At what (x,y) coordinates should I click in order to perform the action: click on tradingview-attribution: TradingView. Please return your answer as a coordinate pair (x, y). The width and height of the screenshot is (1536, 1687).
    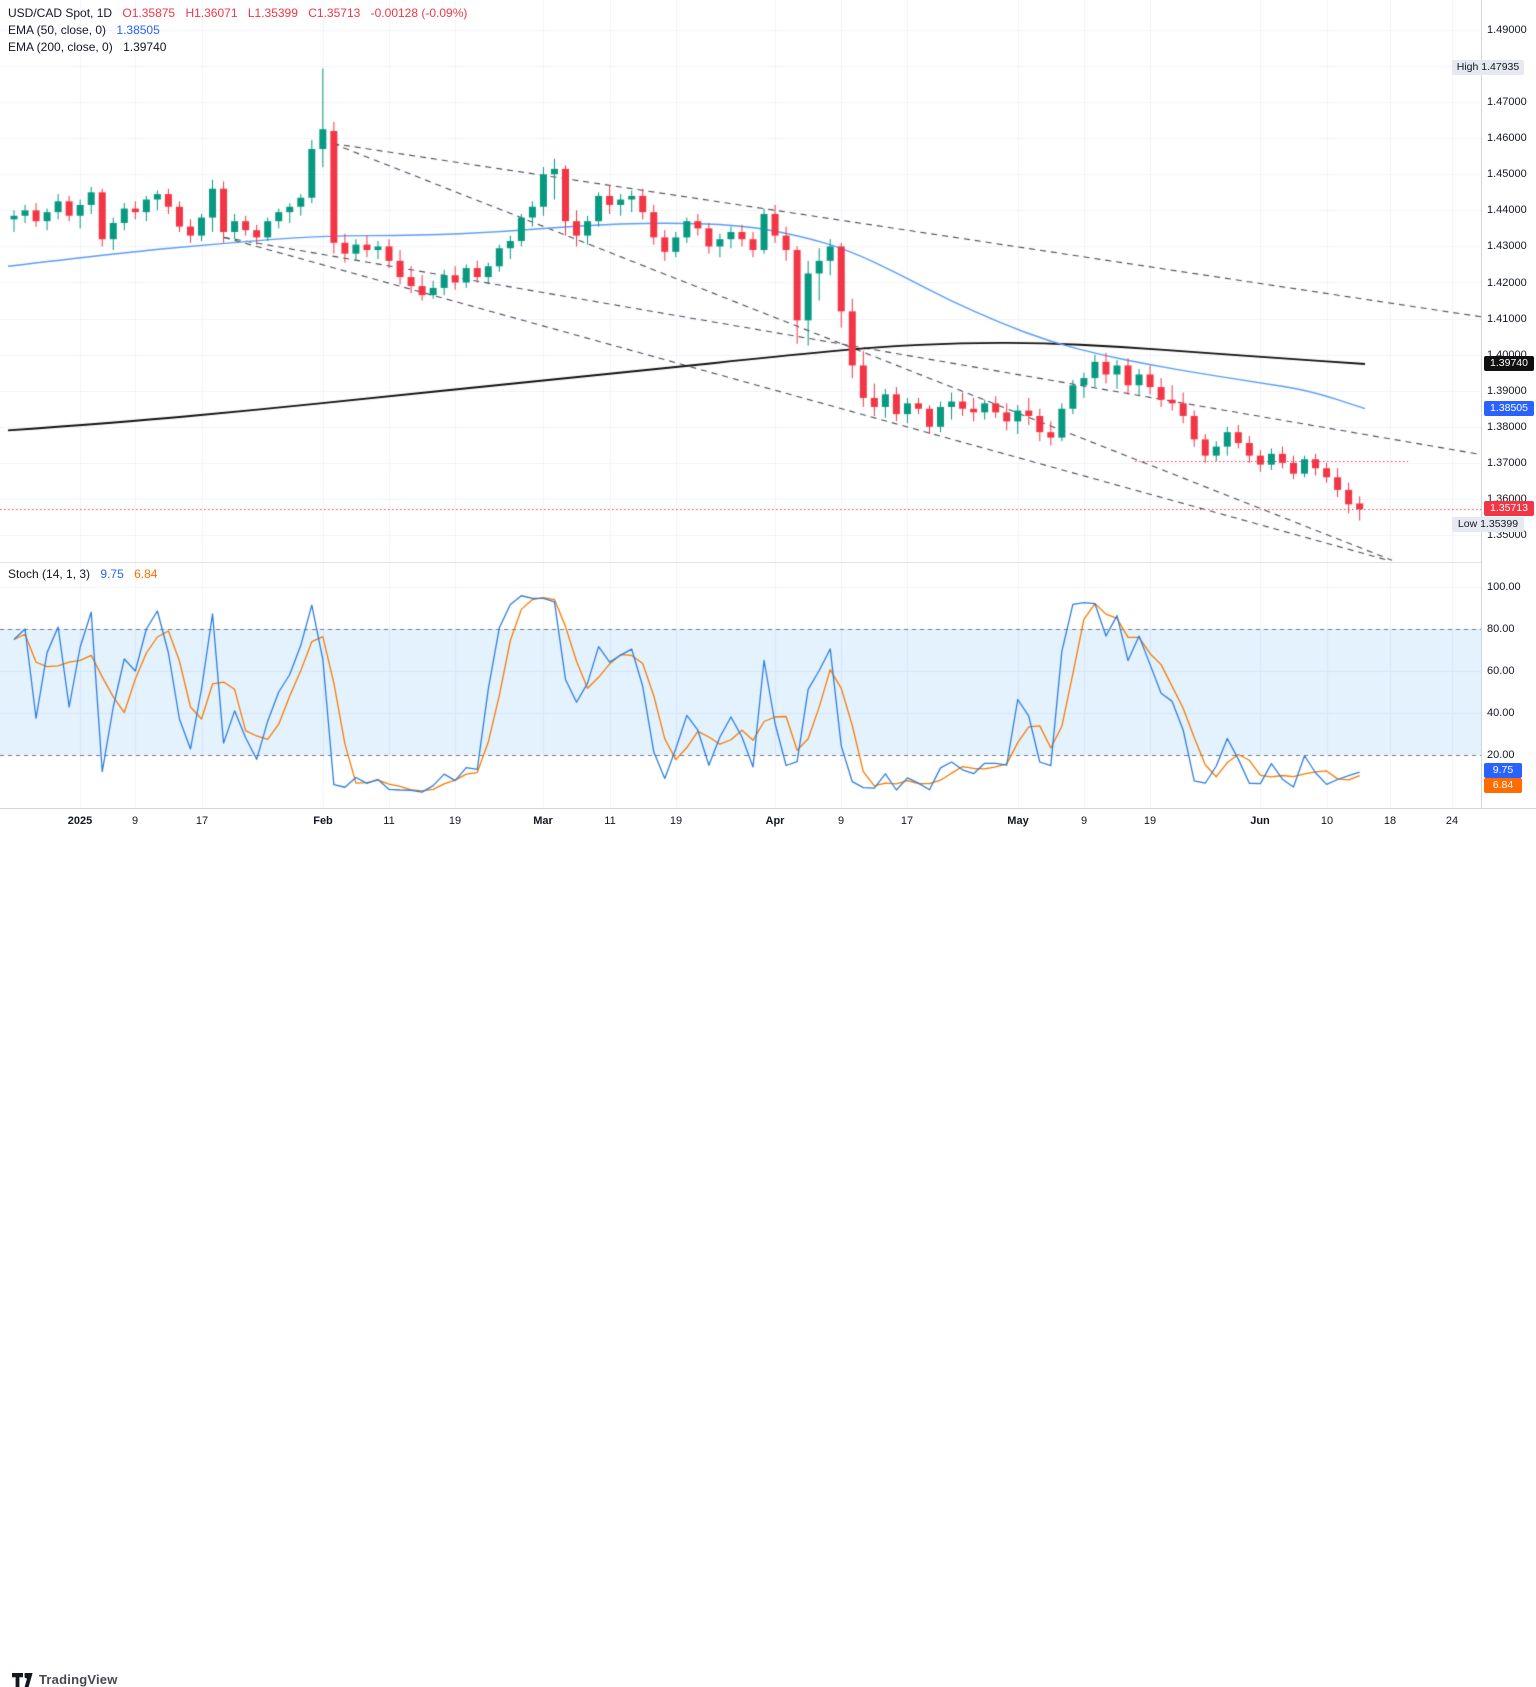
    Looking at the image, I should click on (65, 1679).